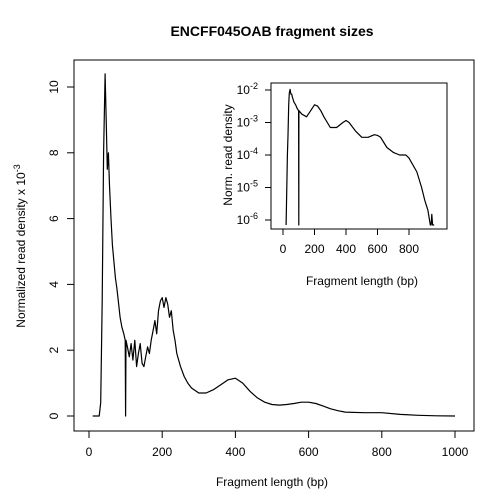 The image size is (504, 504). I want to click on inset-y-tick-exponent: -6, so click(254, 216).